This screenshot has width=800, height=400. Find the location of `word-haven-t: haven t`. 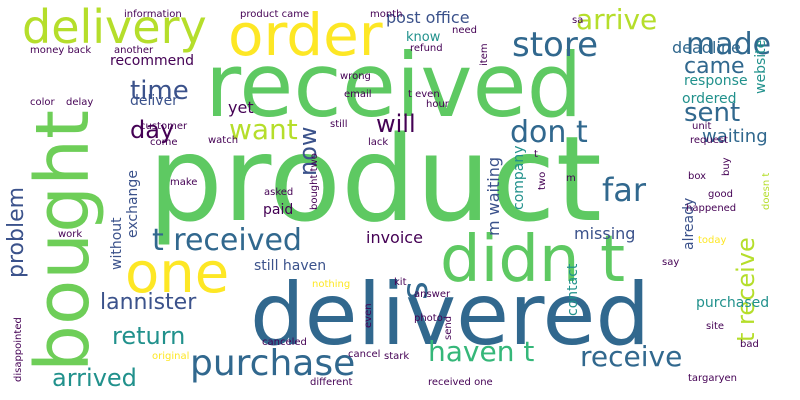

word-haven-t: haven t is located at coordinates (481, 351).